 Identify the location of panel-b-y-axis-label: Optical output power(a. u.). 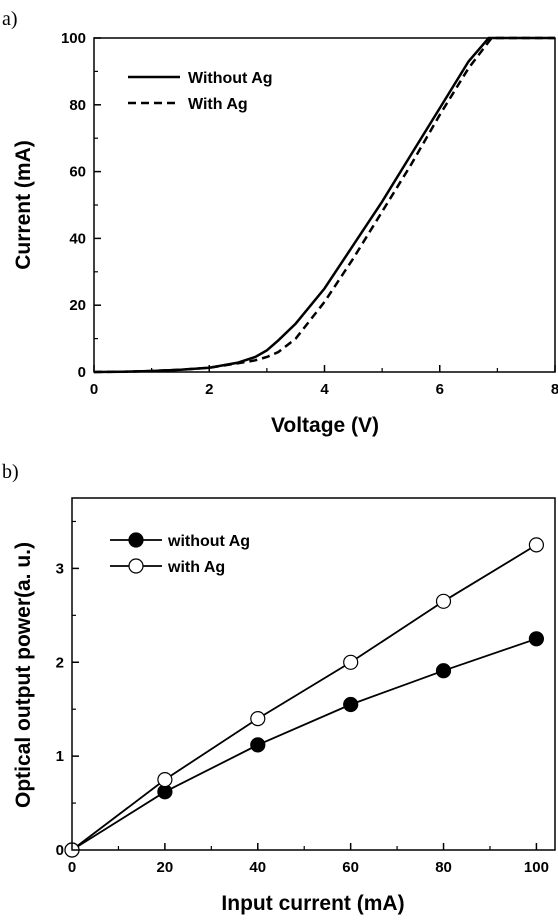
(23, 675).